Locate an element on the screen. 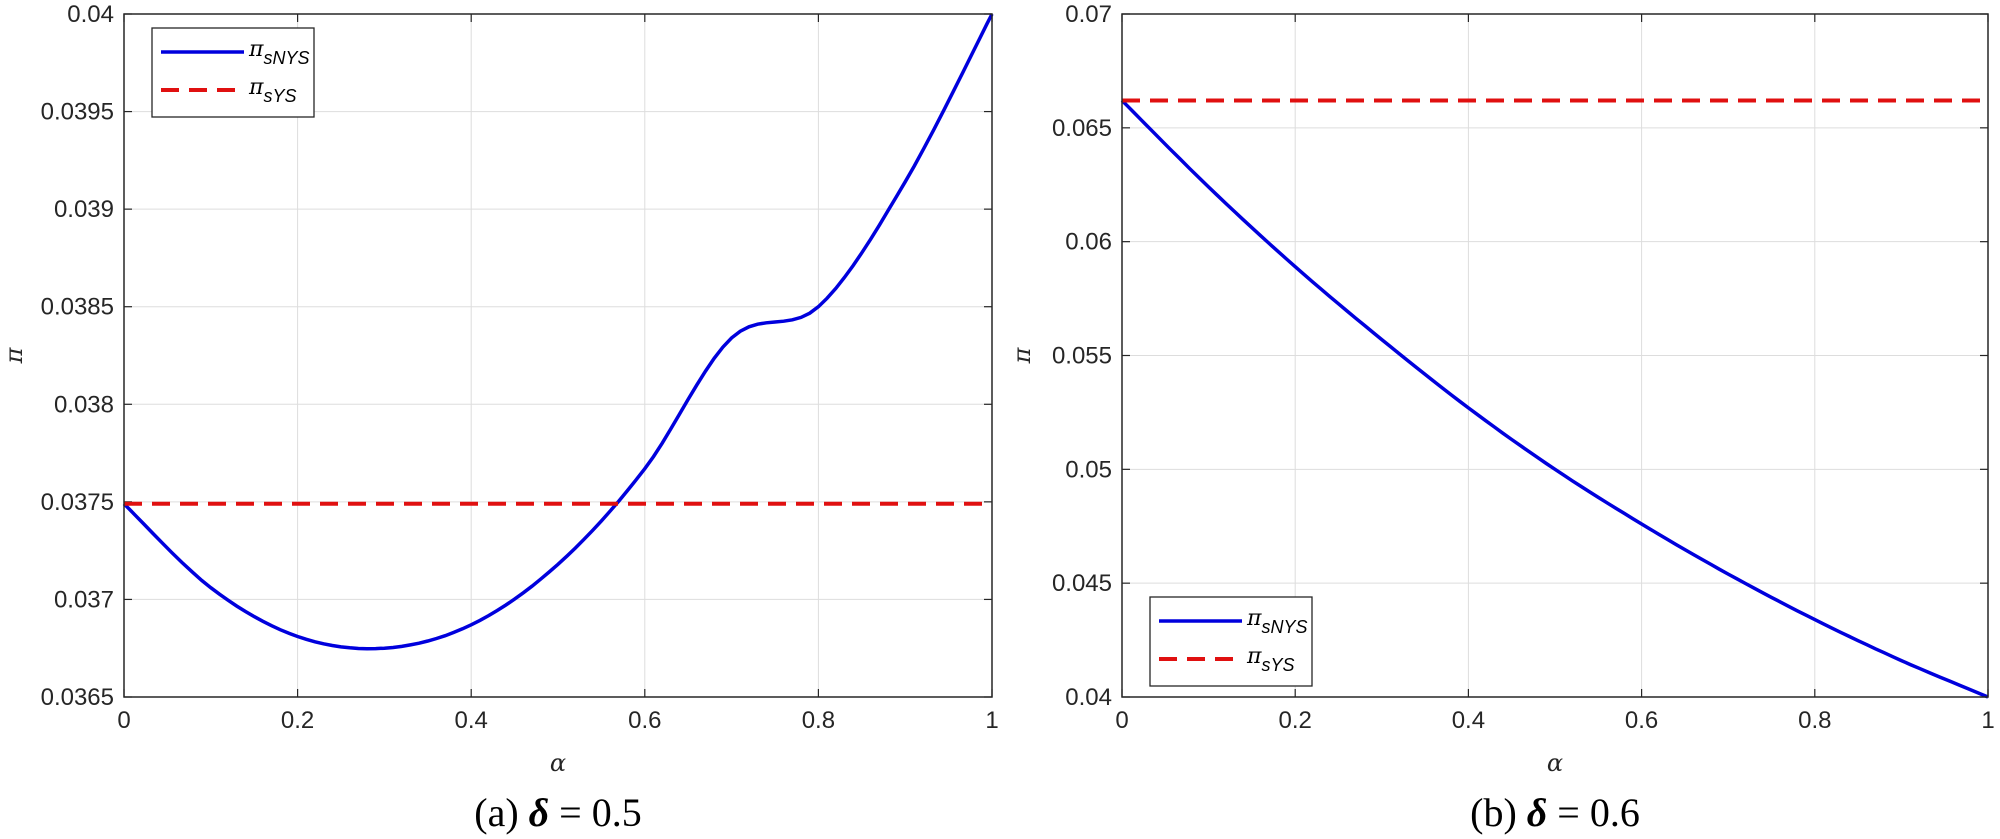 The width and height of the screenshot is (2000, 839). caption-prefix: (b) is located at coordinates (1498, 812).